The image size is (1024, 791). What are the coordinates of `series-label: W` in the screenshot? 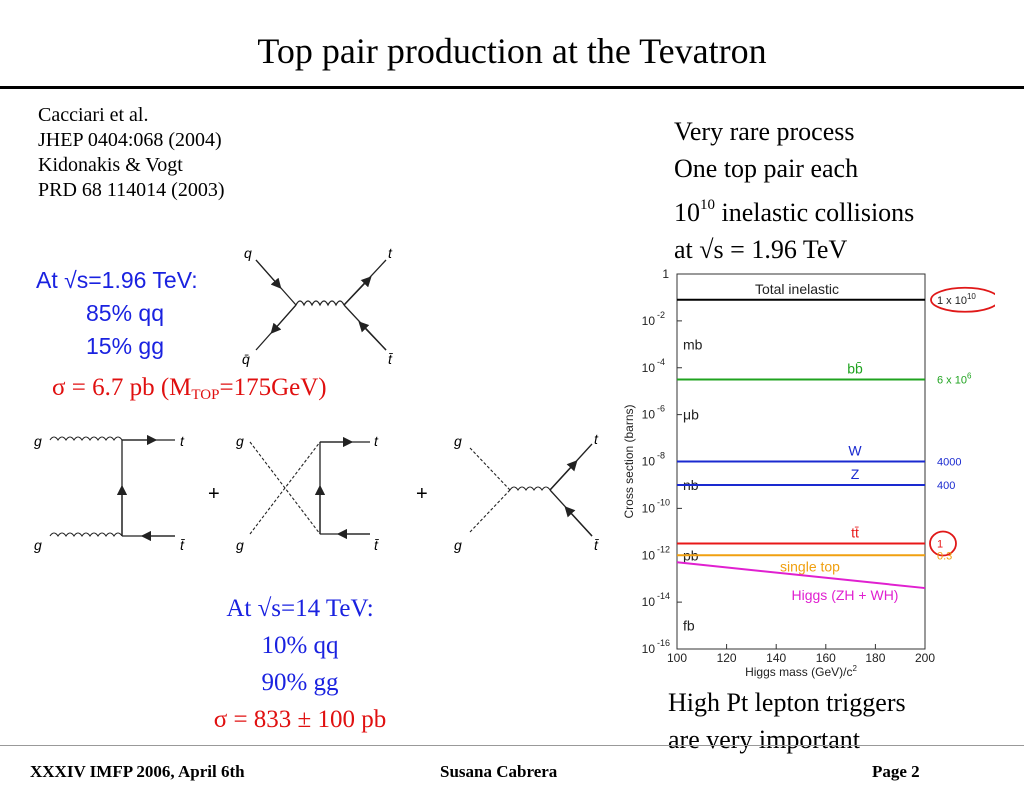 It's located at (855, 451).